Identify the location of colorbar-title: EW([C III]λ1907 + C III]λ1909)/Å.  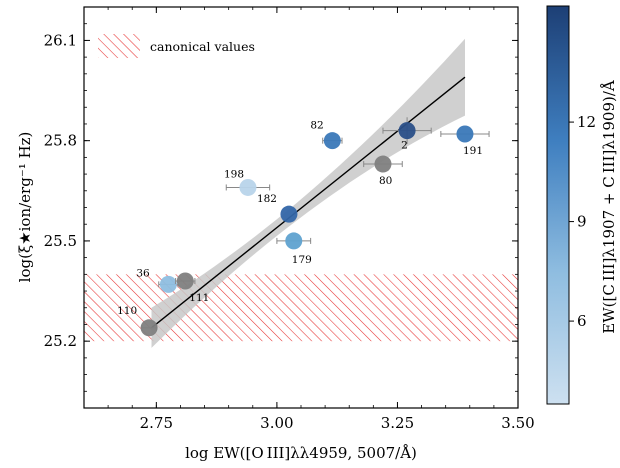
(609, 207).